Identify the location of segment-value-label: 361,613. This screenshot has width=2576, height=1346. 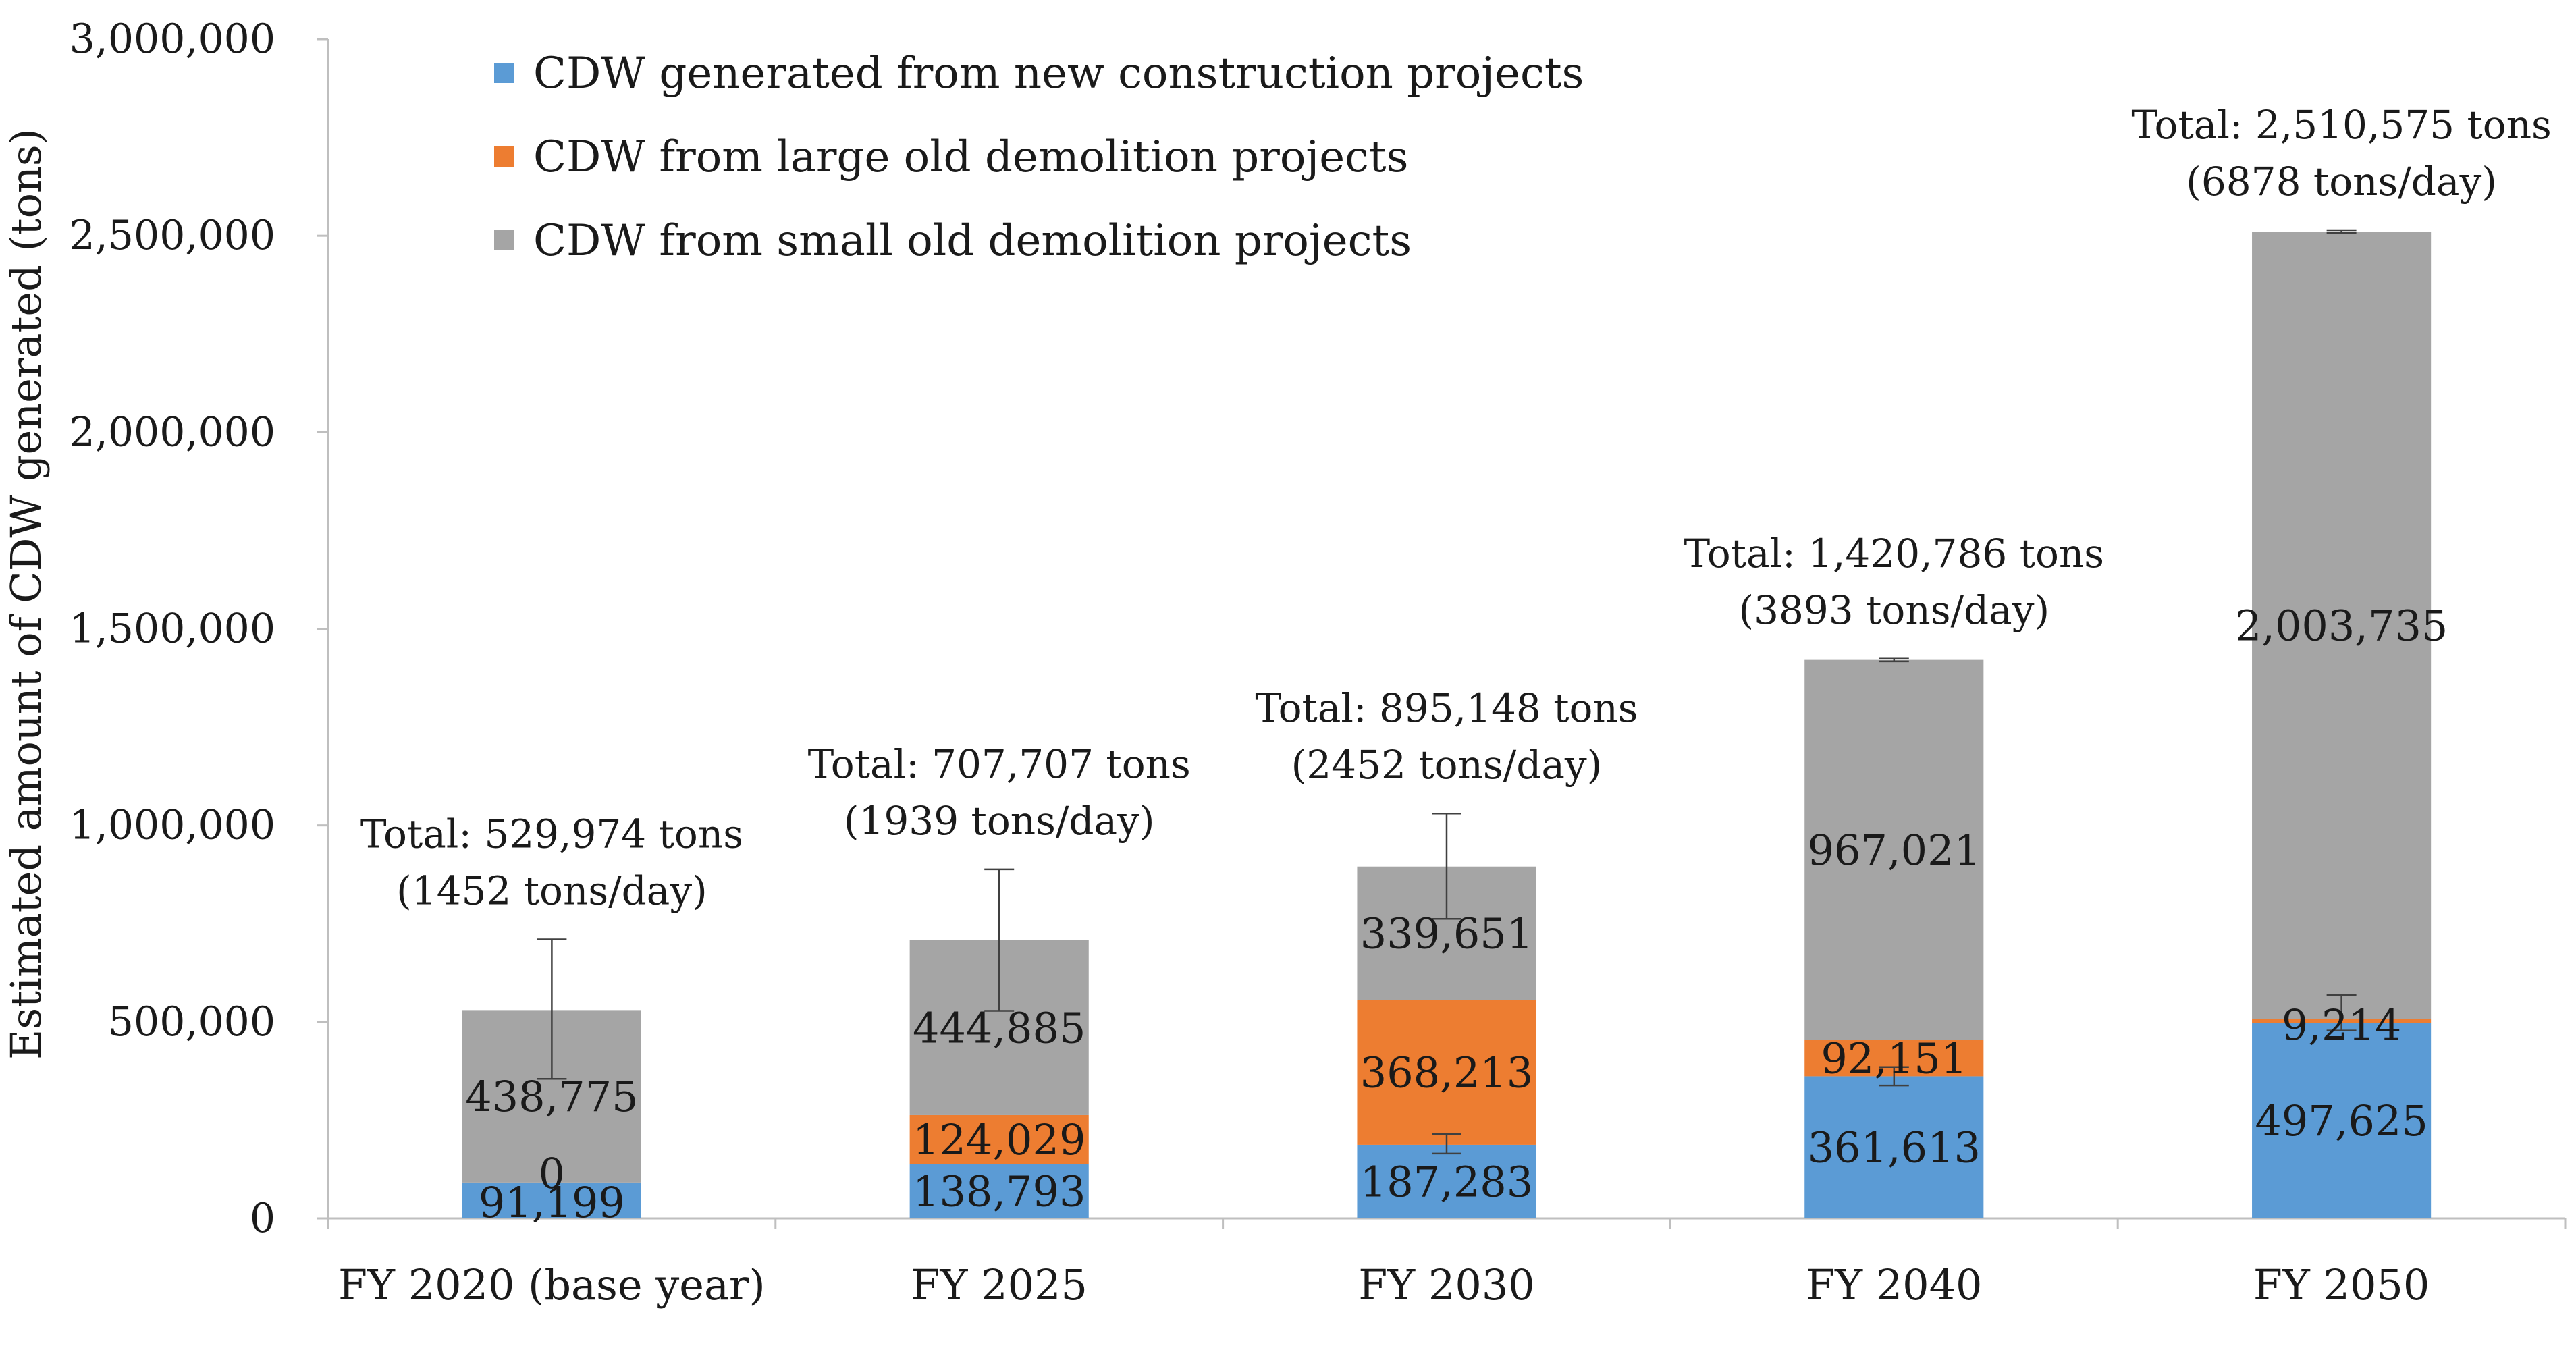
(1894, 1148).